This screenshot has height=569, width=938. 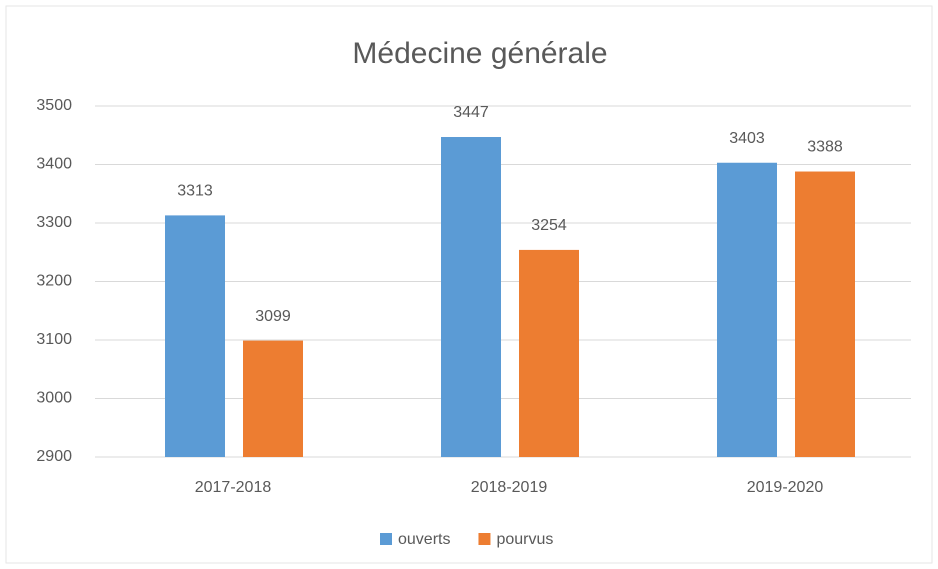 What do you see at coordinates (524, 539) in the screenshot?
I see `legend-label: pourvus` at bounding box center [524, 539].